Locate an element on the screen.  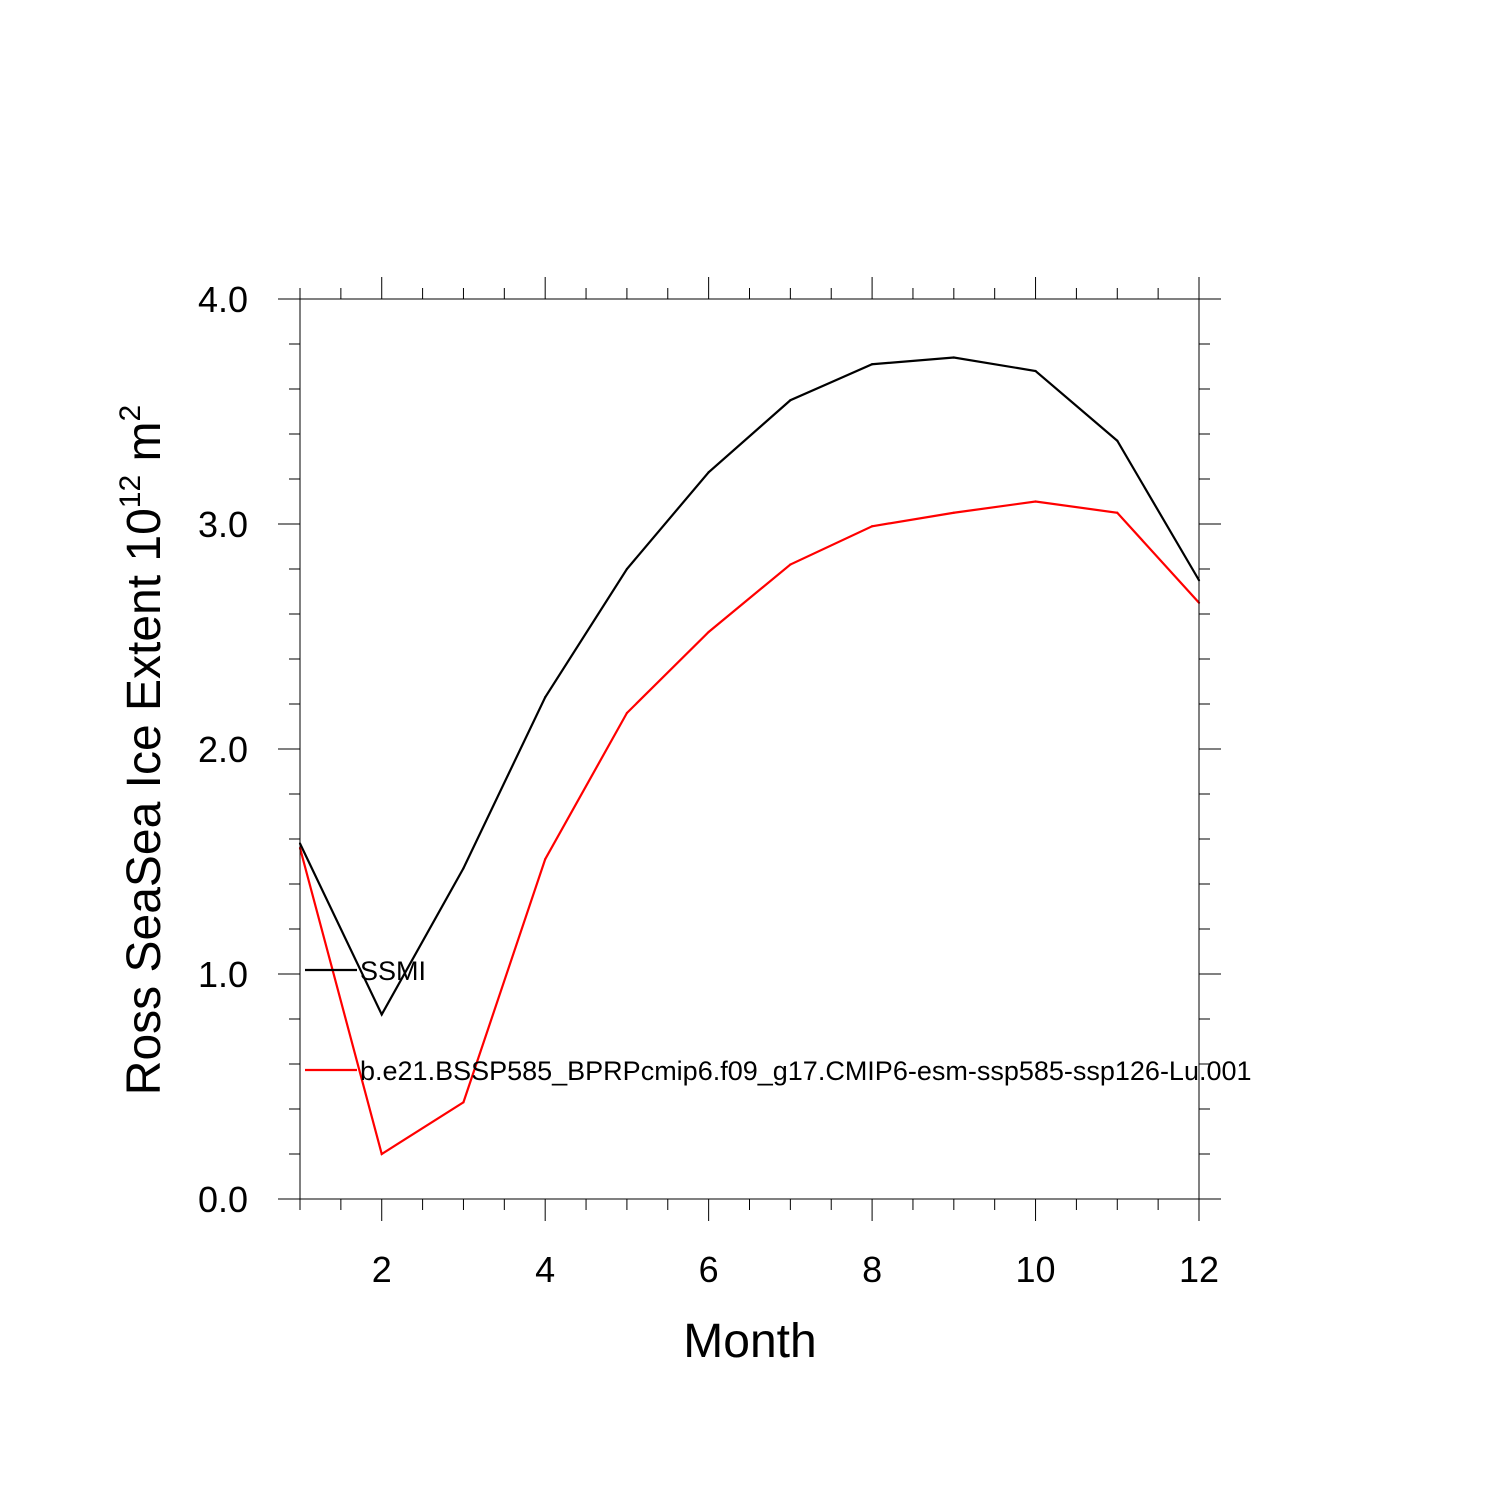
y-axis-title-text: Ross SeaSea Ice Extent 10 is located at coordinates (144, 801).